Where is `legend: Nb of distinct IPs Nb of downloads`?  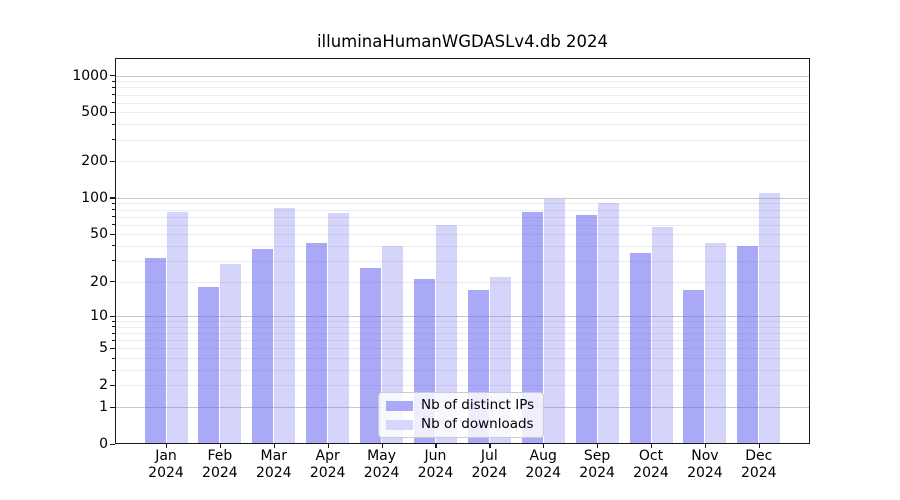
legend: Nb of distinct IPs Nb of downloads is located at coordinates (461, 415).